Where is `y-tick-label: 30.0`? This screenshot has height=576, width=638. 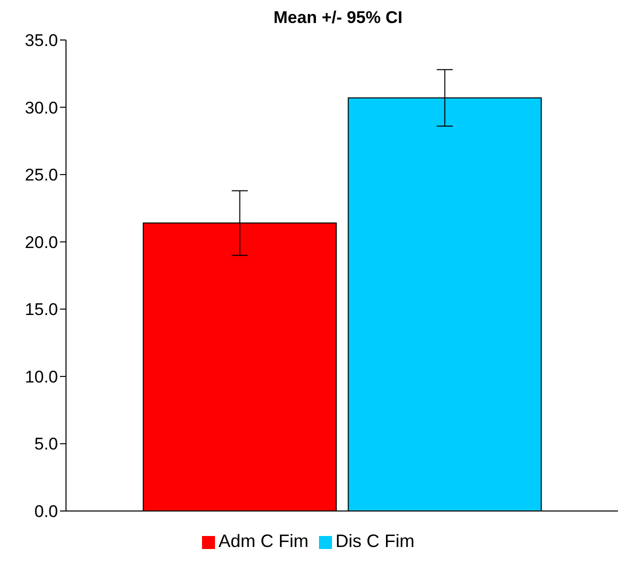
y-tick-label: 30.0 is located at coordinates (41, 108).